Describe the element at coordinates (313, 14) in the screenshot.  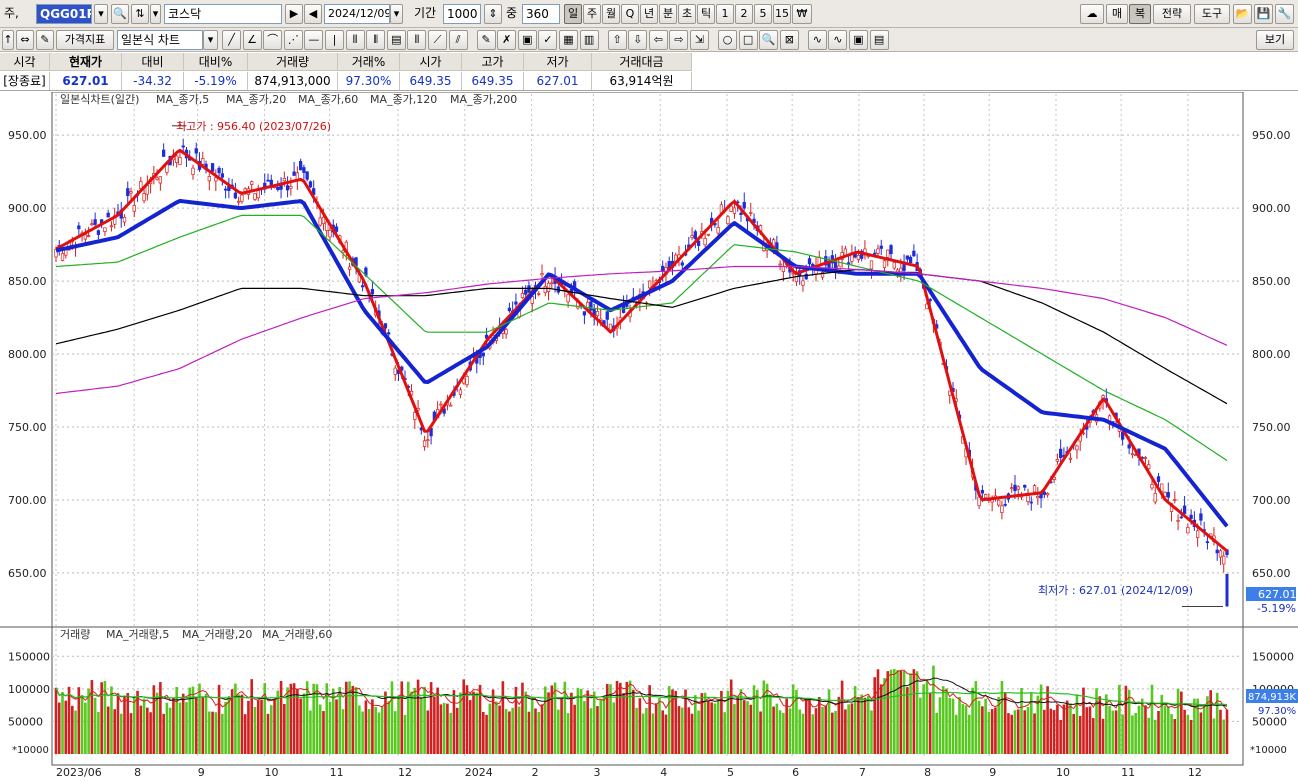
I see `prev-arrow-icon: ◀` at that location.